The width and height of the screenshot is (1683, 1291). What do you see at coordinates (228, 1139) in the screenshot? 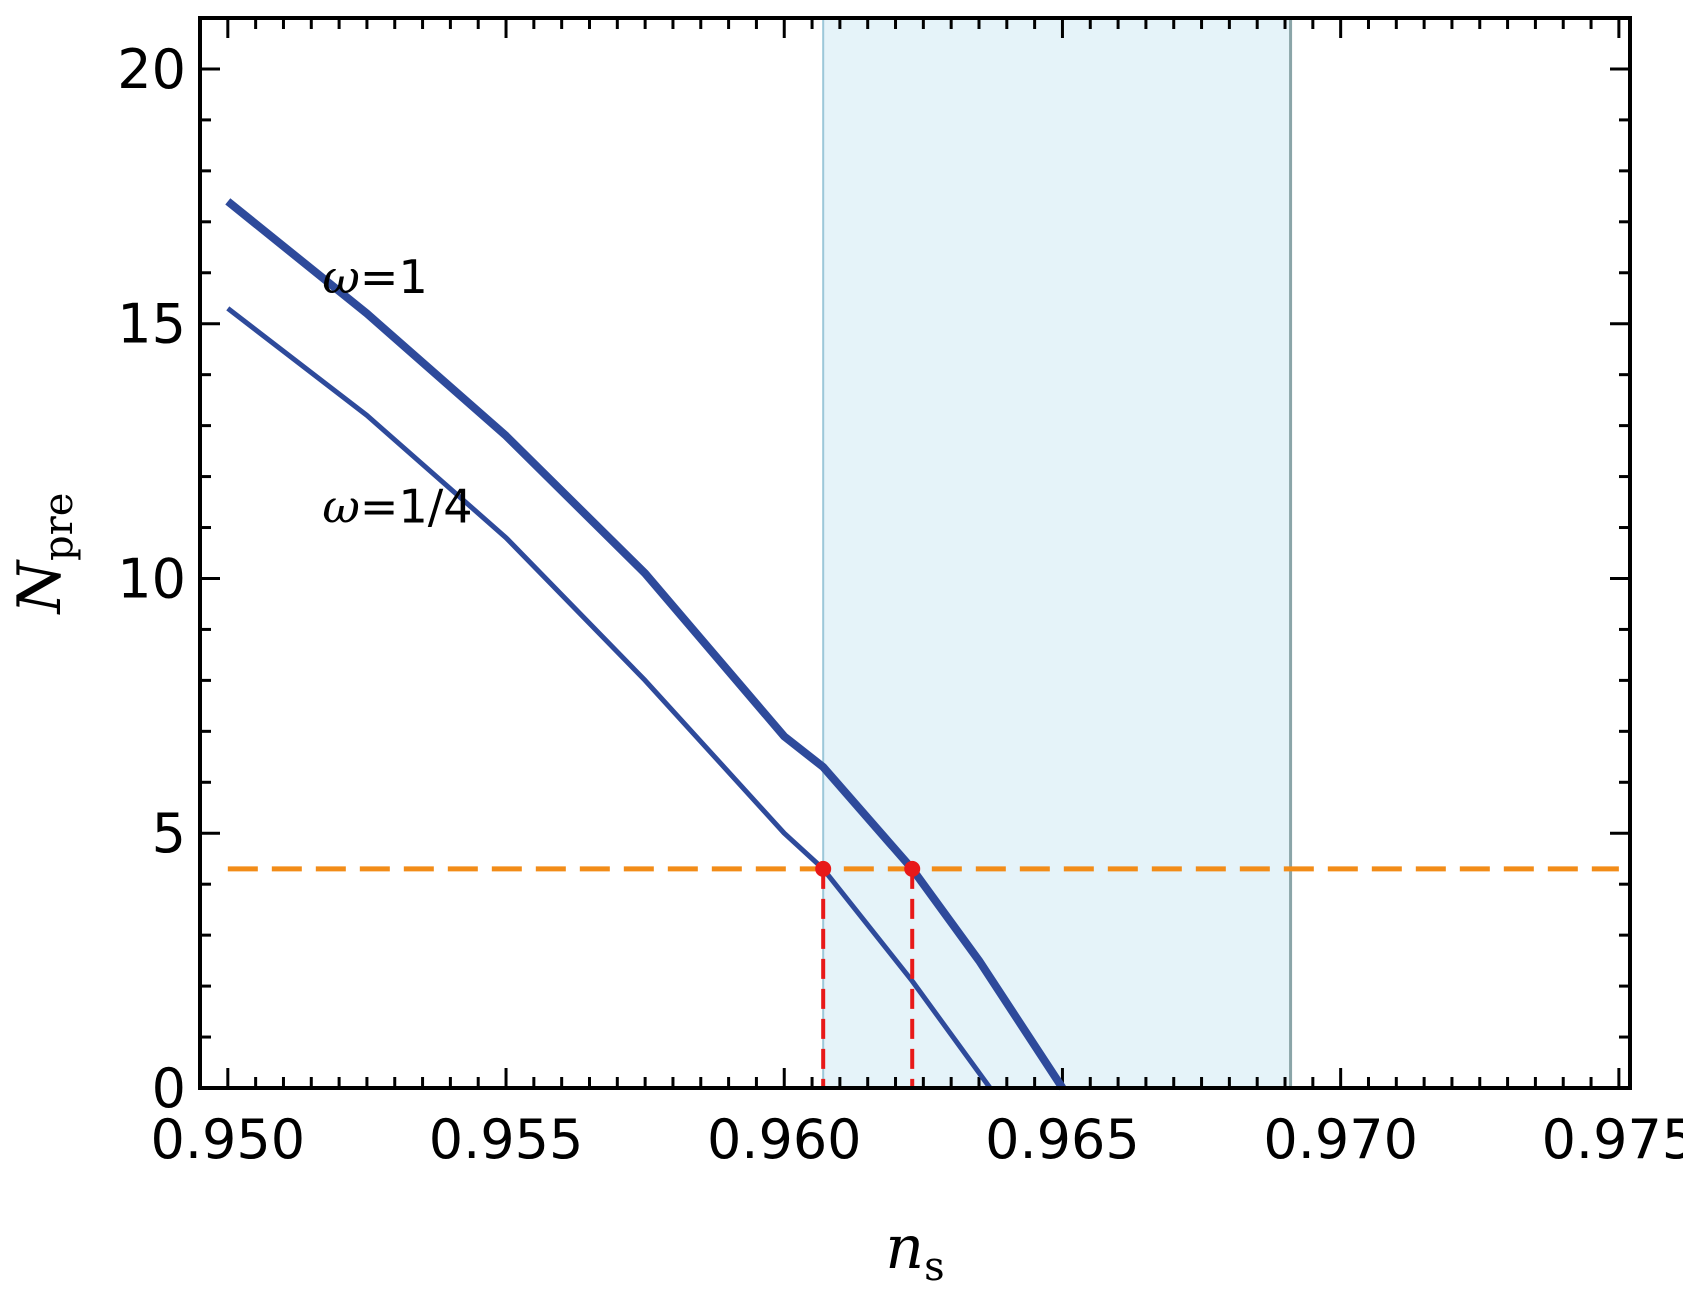
I see `x-tick-label: 0.950` at bounding box center [228, 1139].